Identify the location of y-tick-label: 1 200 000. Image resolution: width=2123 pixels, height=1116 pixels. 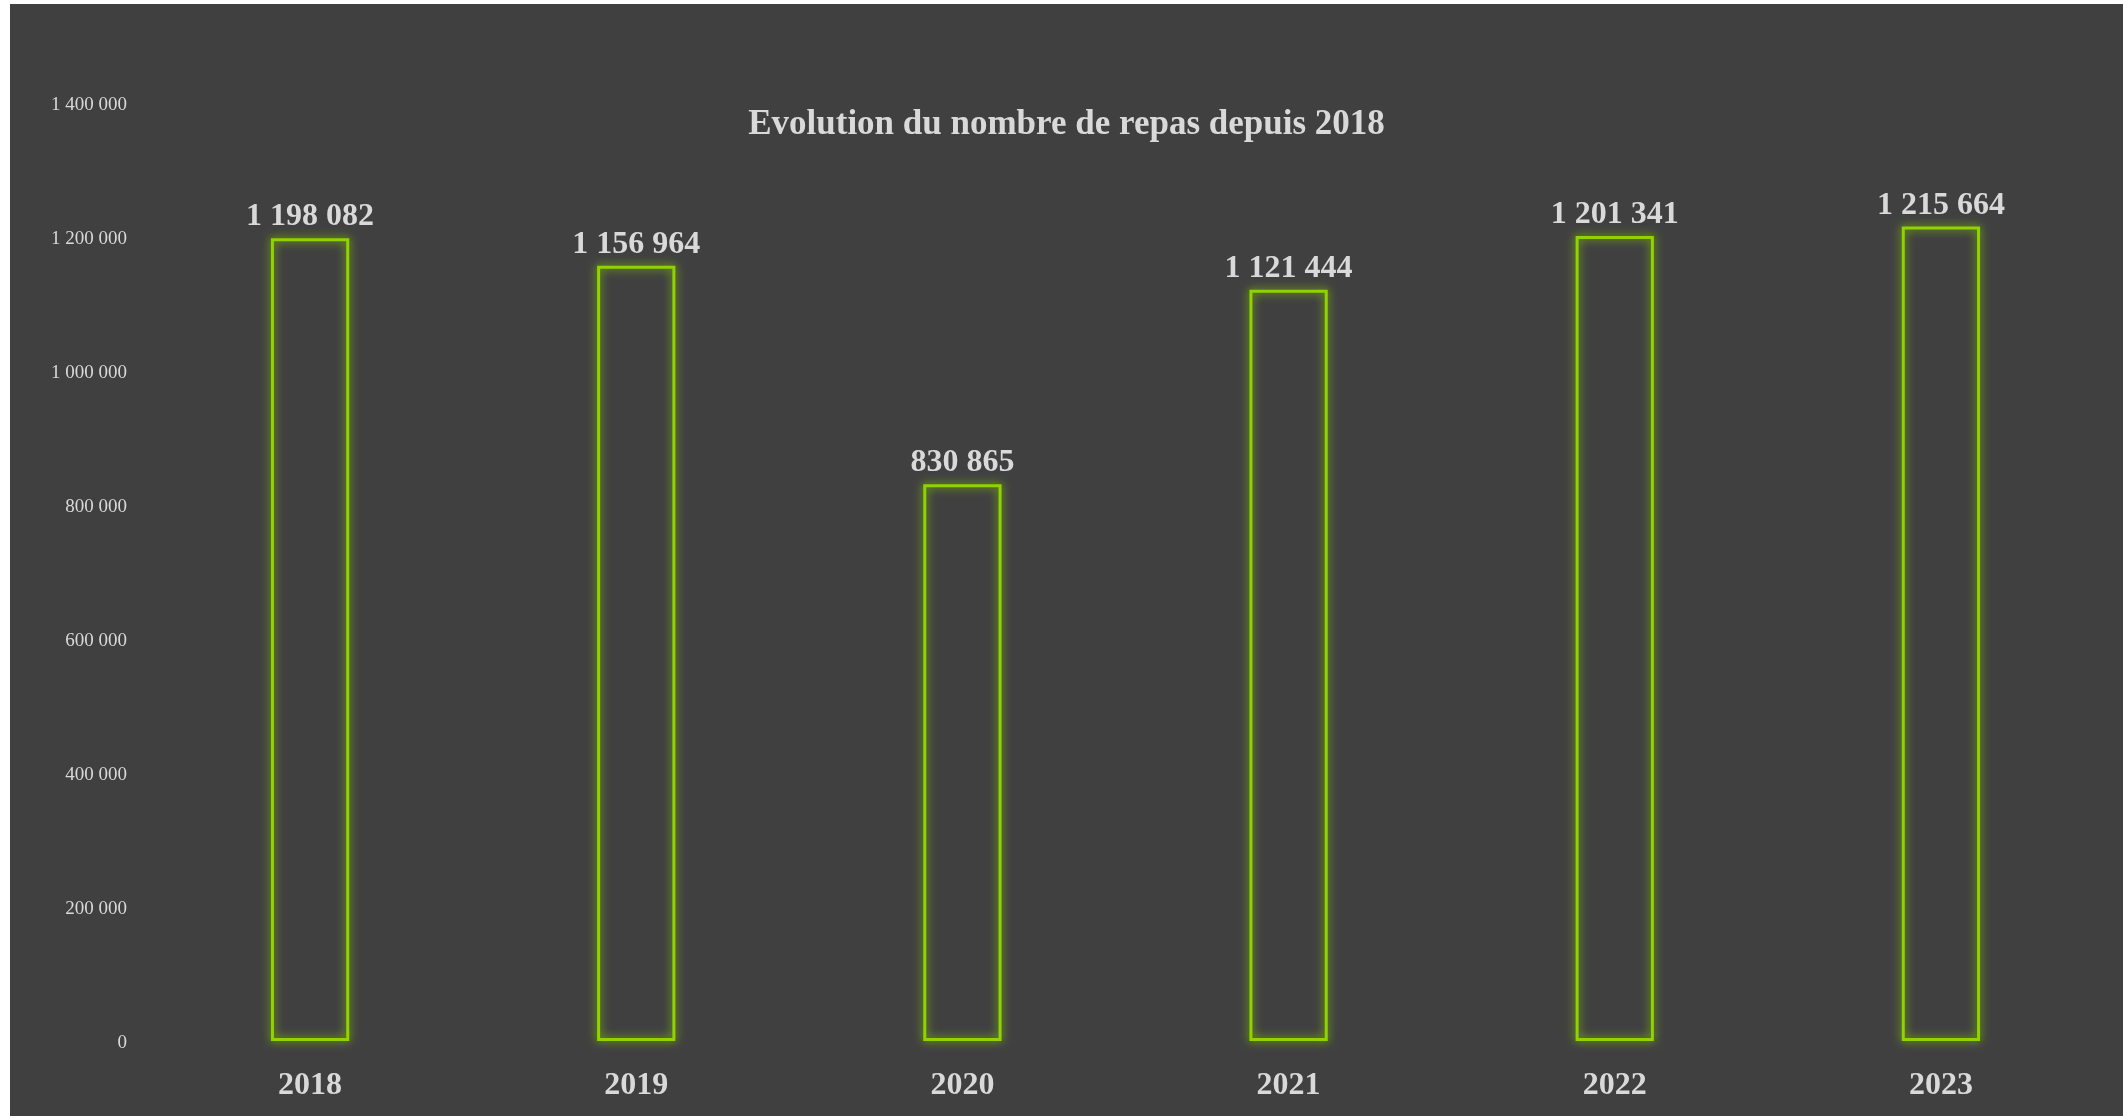
(89, 237).